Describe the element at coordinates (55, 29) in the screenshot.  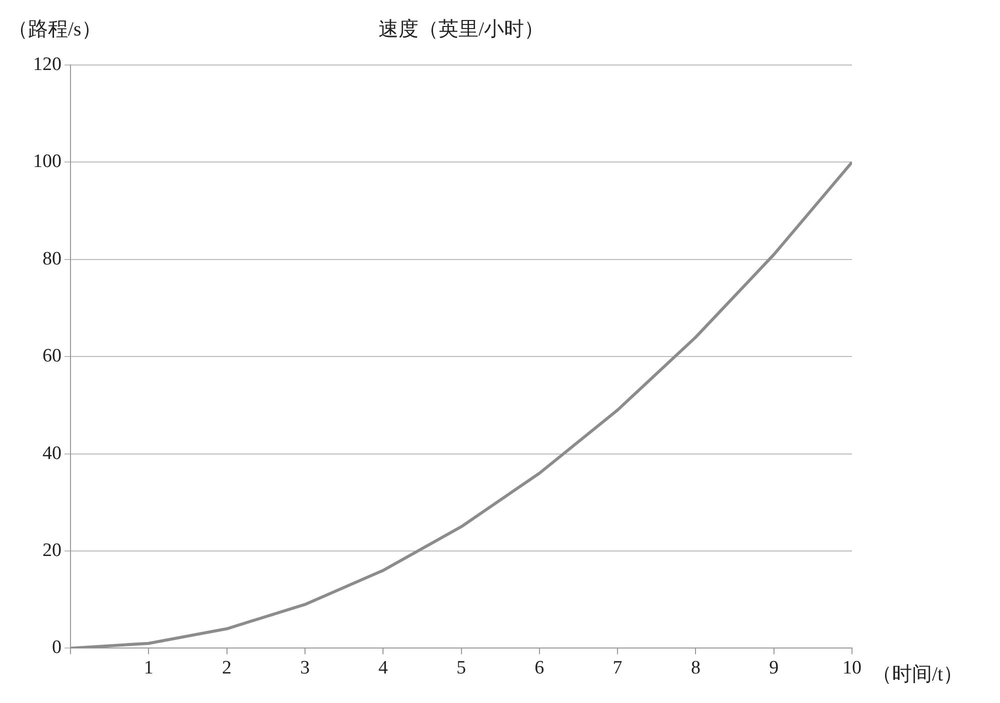
I see `y-axis-title: （路程/s）` at that location.